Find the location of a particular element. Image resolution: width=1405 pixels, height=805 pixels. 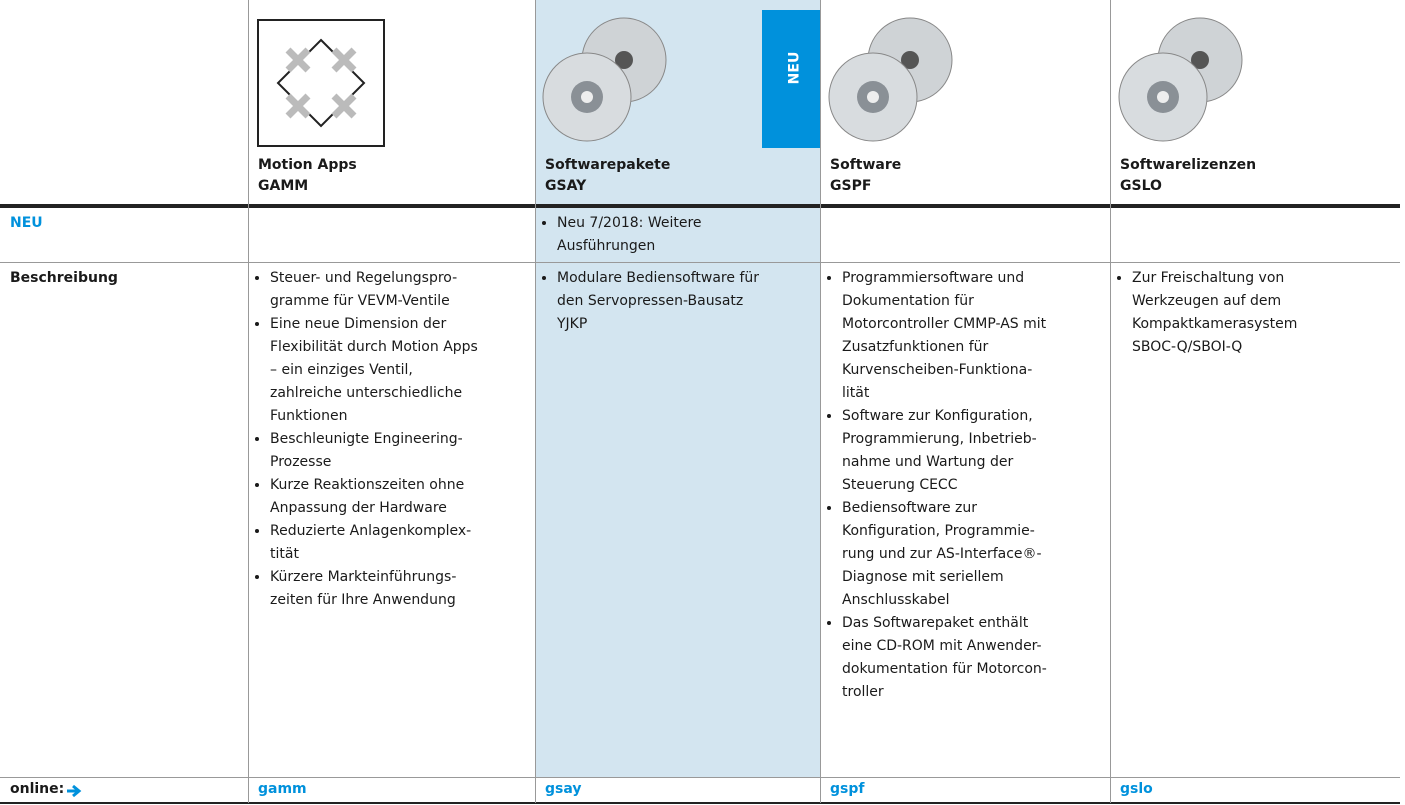

product-name: Softwarelizenzen is located at coordinates (1188, 165).